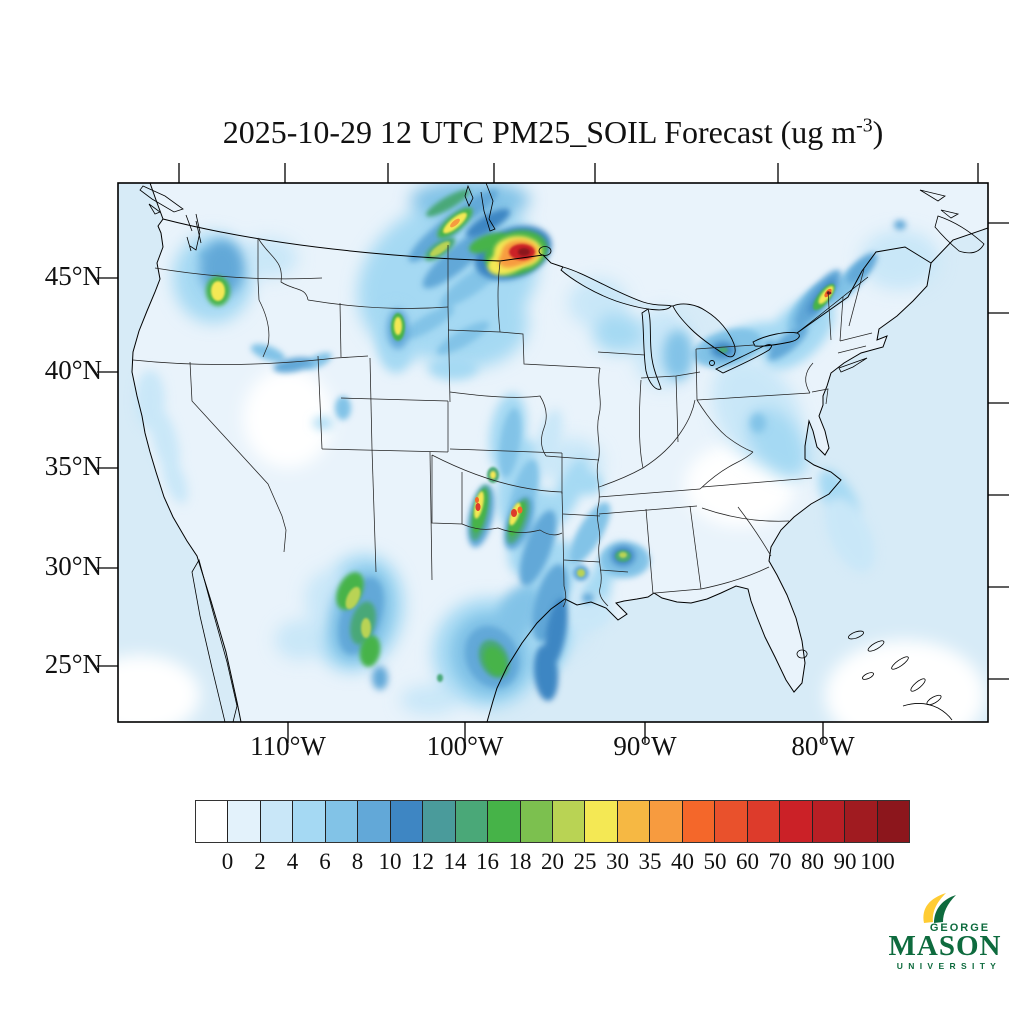  I want to click on colorbar, so click(552, 821).